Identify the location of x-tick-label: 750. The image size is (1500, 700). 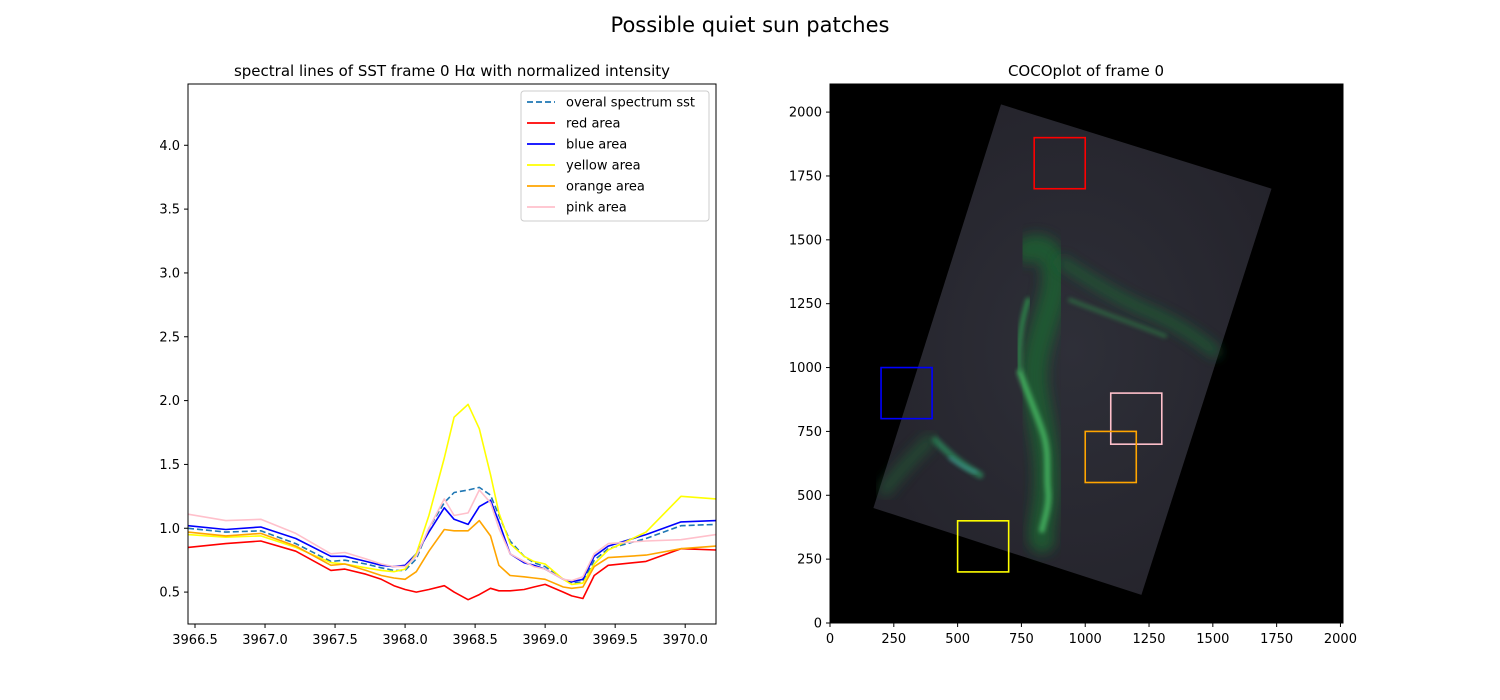
(1021, 639).